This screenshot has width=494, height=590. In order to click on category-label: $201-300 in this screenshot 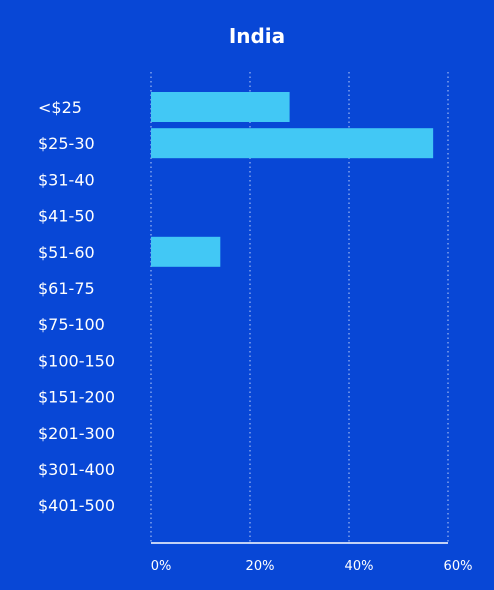, I will do `click(76, 433)`.